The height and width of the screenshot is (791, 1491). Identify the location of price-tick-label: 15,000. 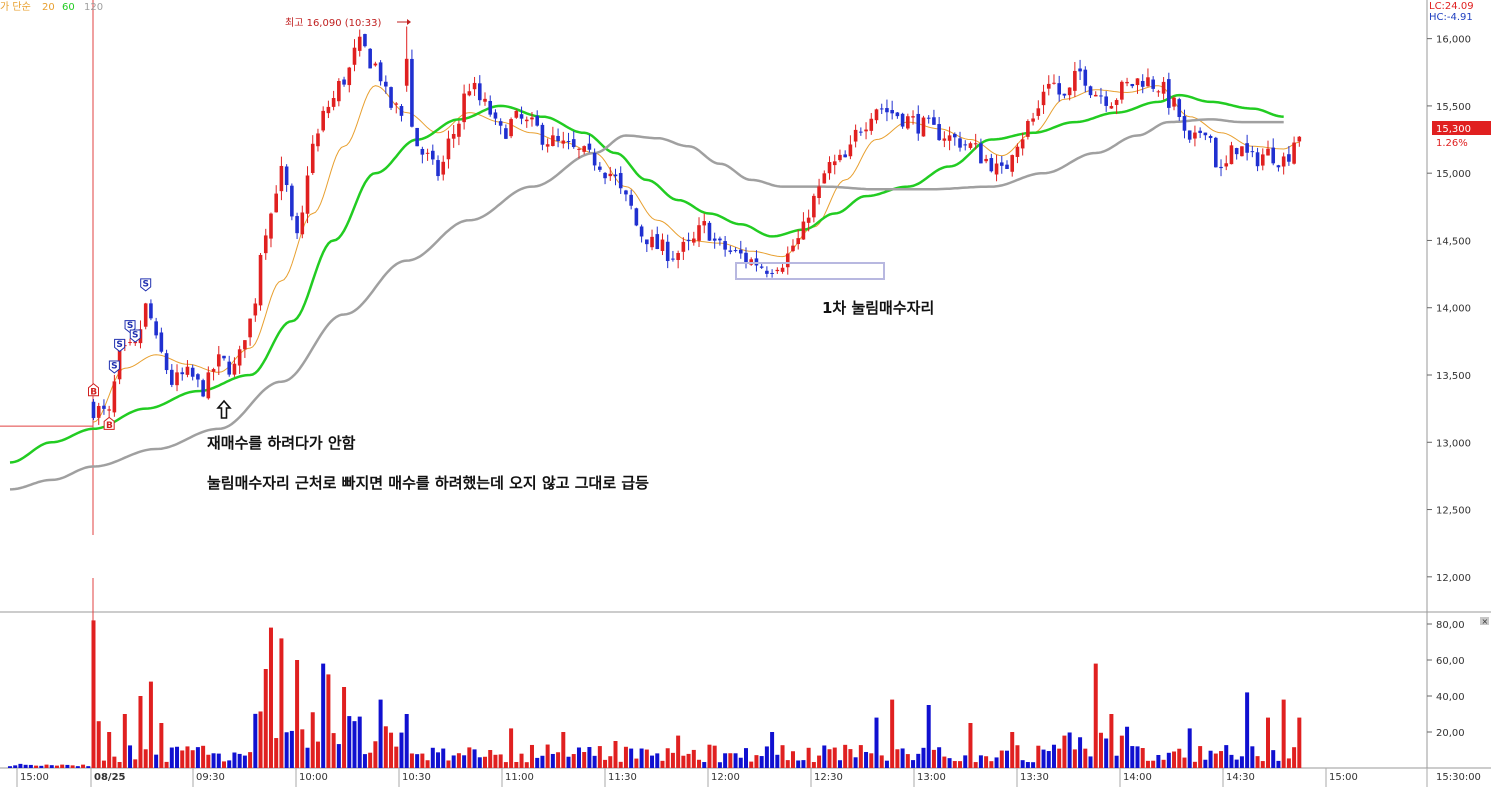
(1453, 174).